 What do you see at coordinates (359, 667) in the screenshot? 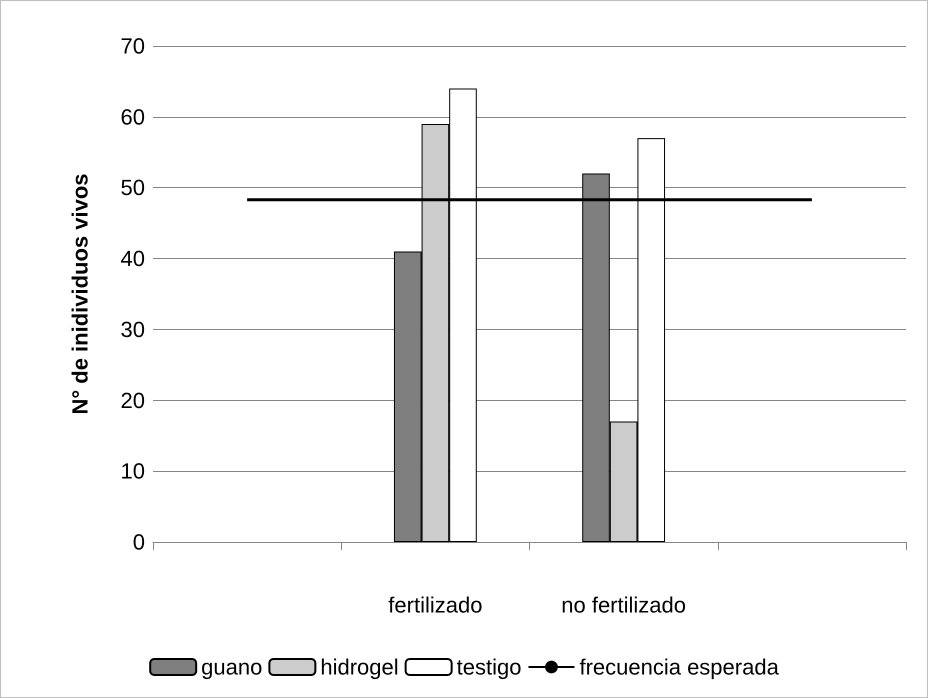
I see `legend-label: hidrogel` at bounding box center [359, 667].